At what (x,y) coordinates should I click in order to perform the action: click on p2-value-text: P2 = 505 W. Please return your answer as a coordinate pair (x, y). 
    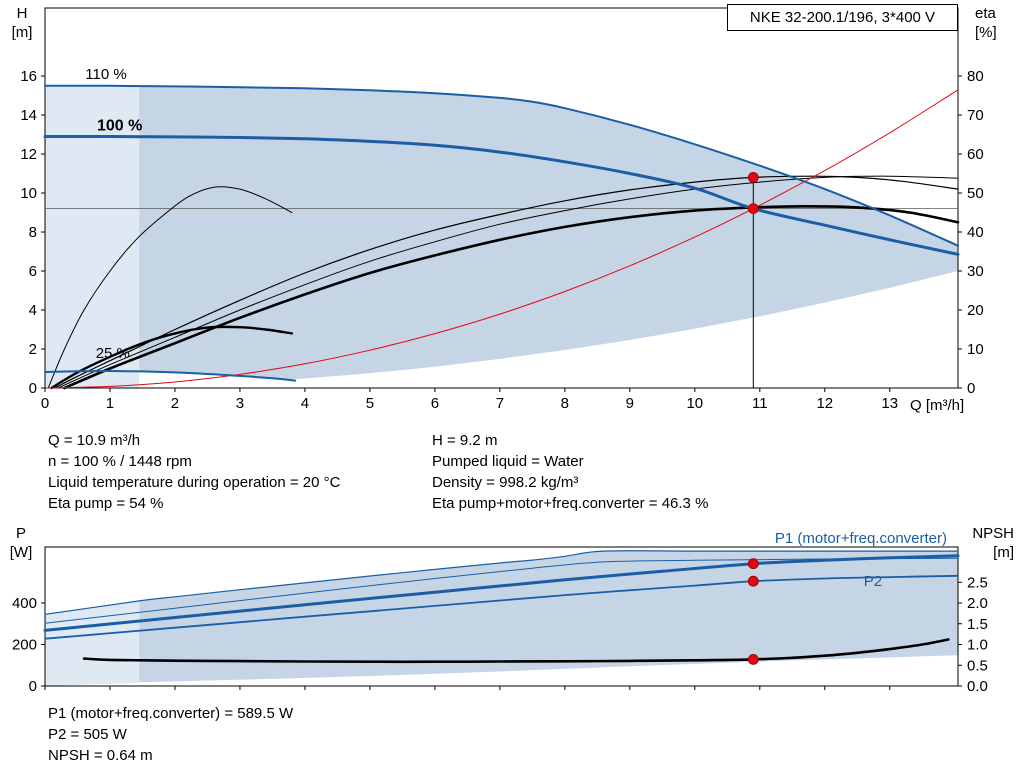
    Looking at the image, I should click on (87, 734).